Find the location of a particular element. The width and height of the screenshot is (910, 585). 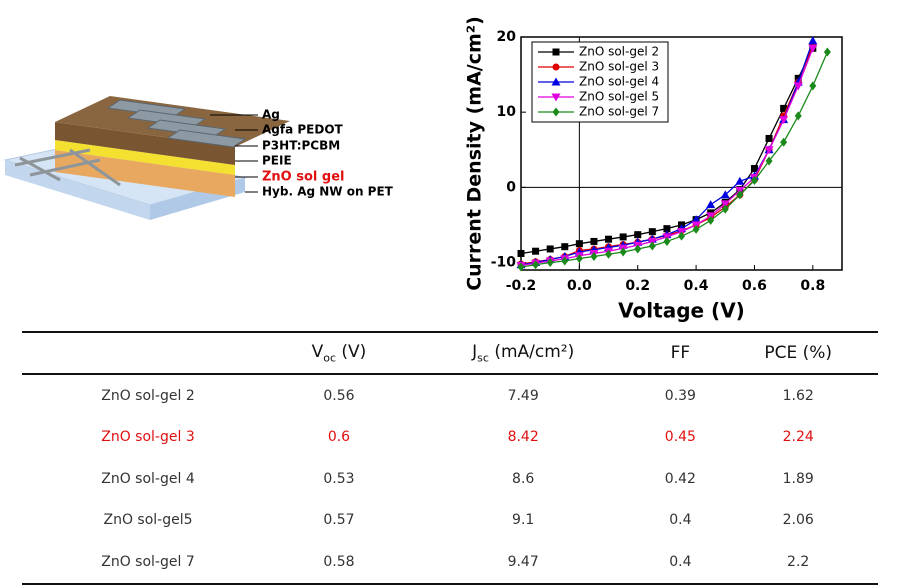

plot-frame is located at coordinates (681, 153).